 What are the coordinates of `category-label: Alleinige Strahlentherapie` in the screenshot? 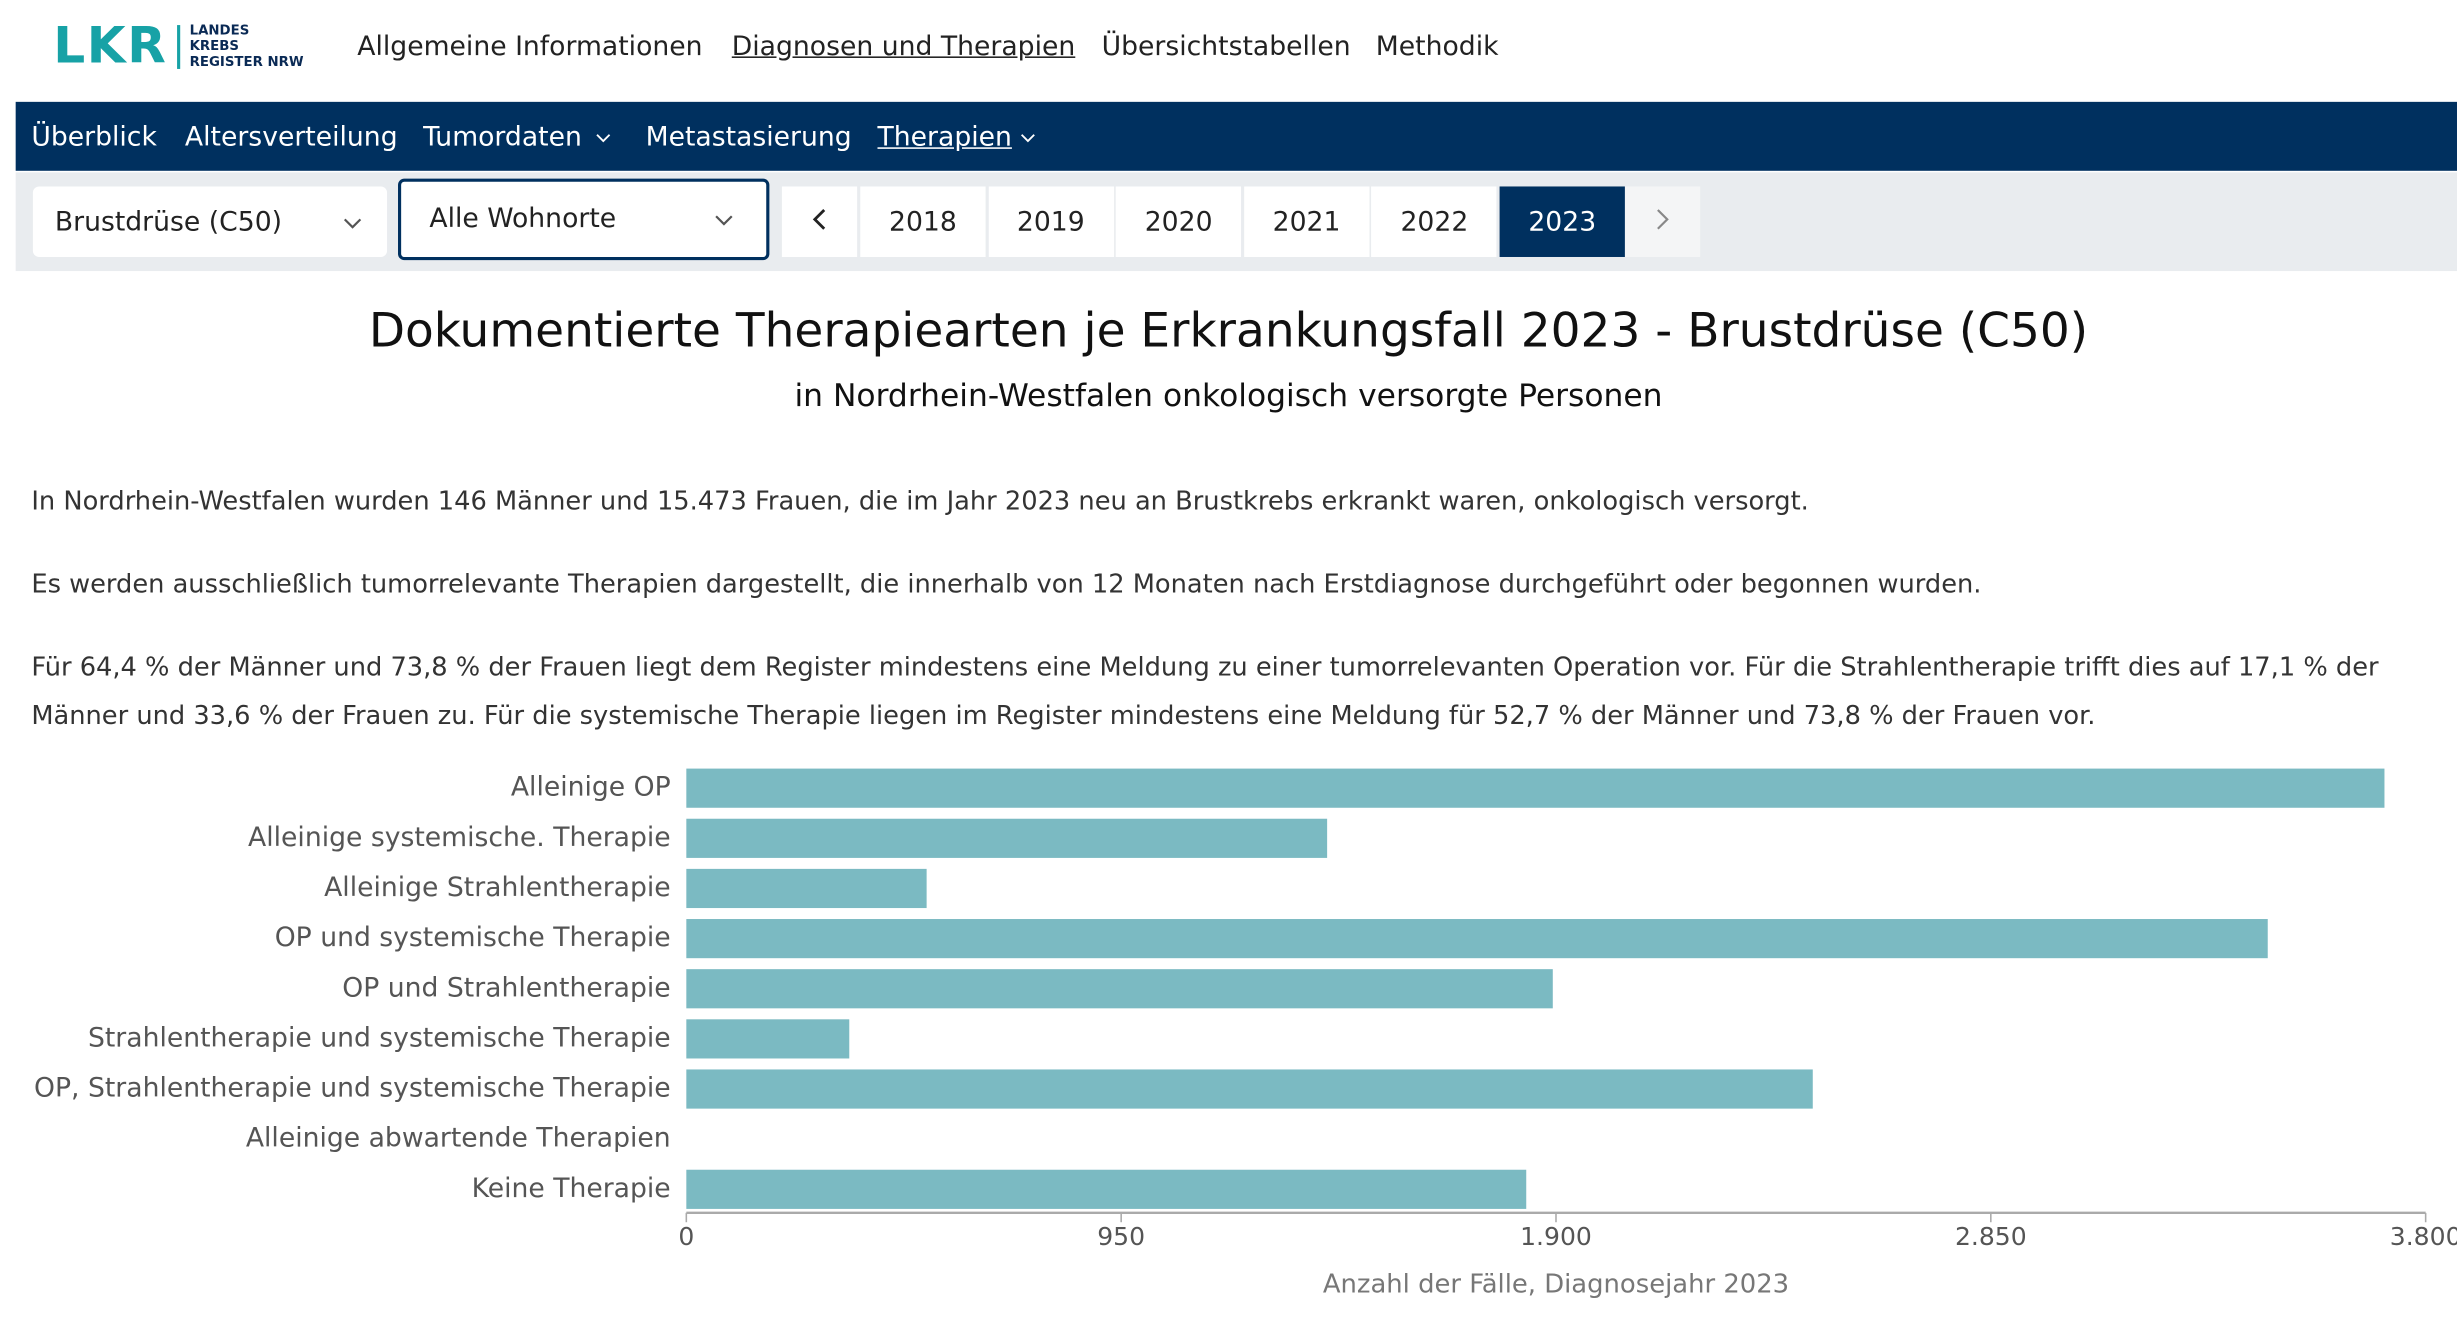 It's located at (497, 887).